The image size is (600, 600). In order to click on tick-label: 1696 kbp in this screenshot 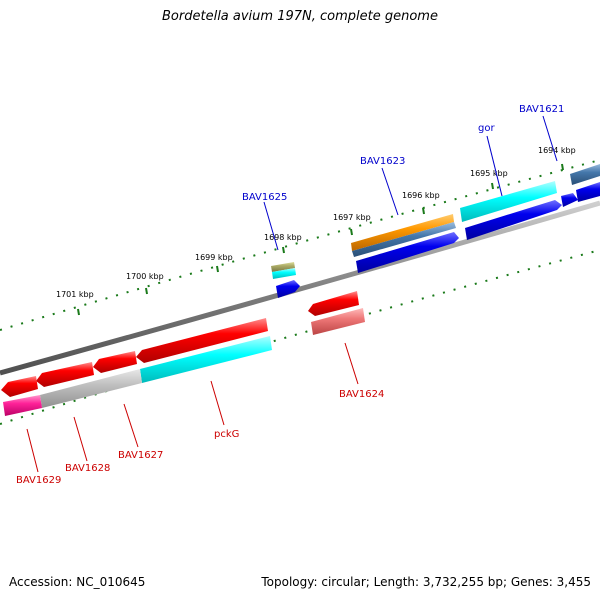, I will do `click(421, 195)`.